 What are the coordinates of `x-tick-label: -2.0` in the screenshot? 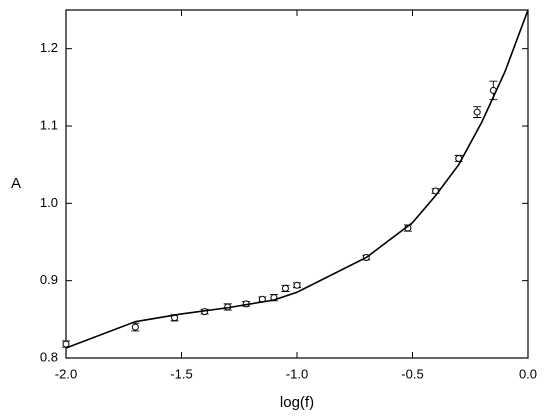 It's located at (66, 373).